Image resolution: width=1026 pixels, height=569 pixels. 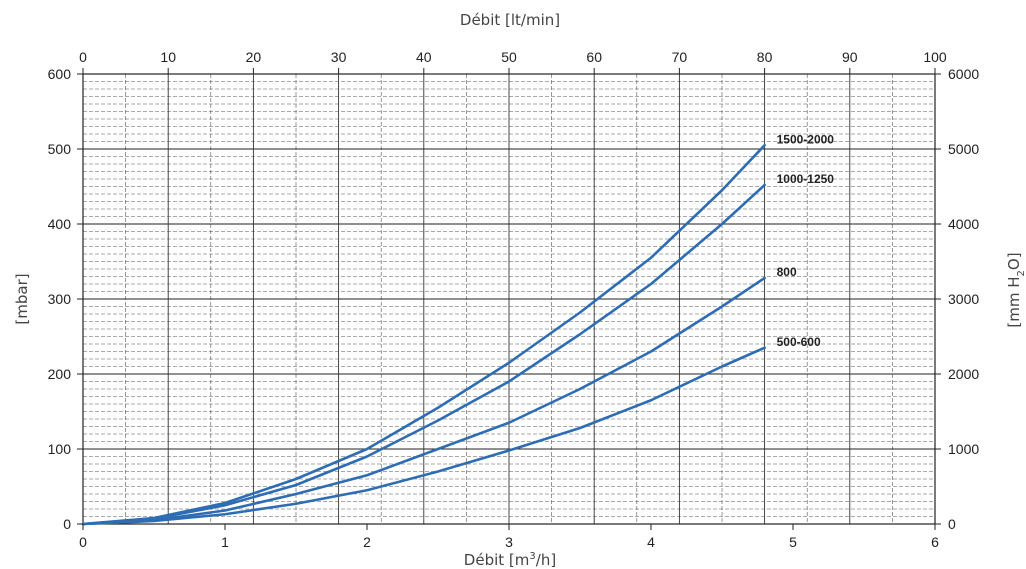 I want to click on left-tick-label: 0, so click(x=67, y=524).